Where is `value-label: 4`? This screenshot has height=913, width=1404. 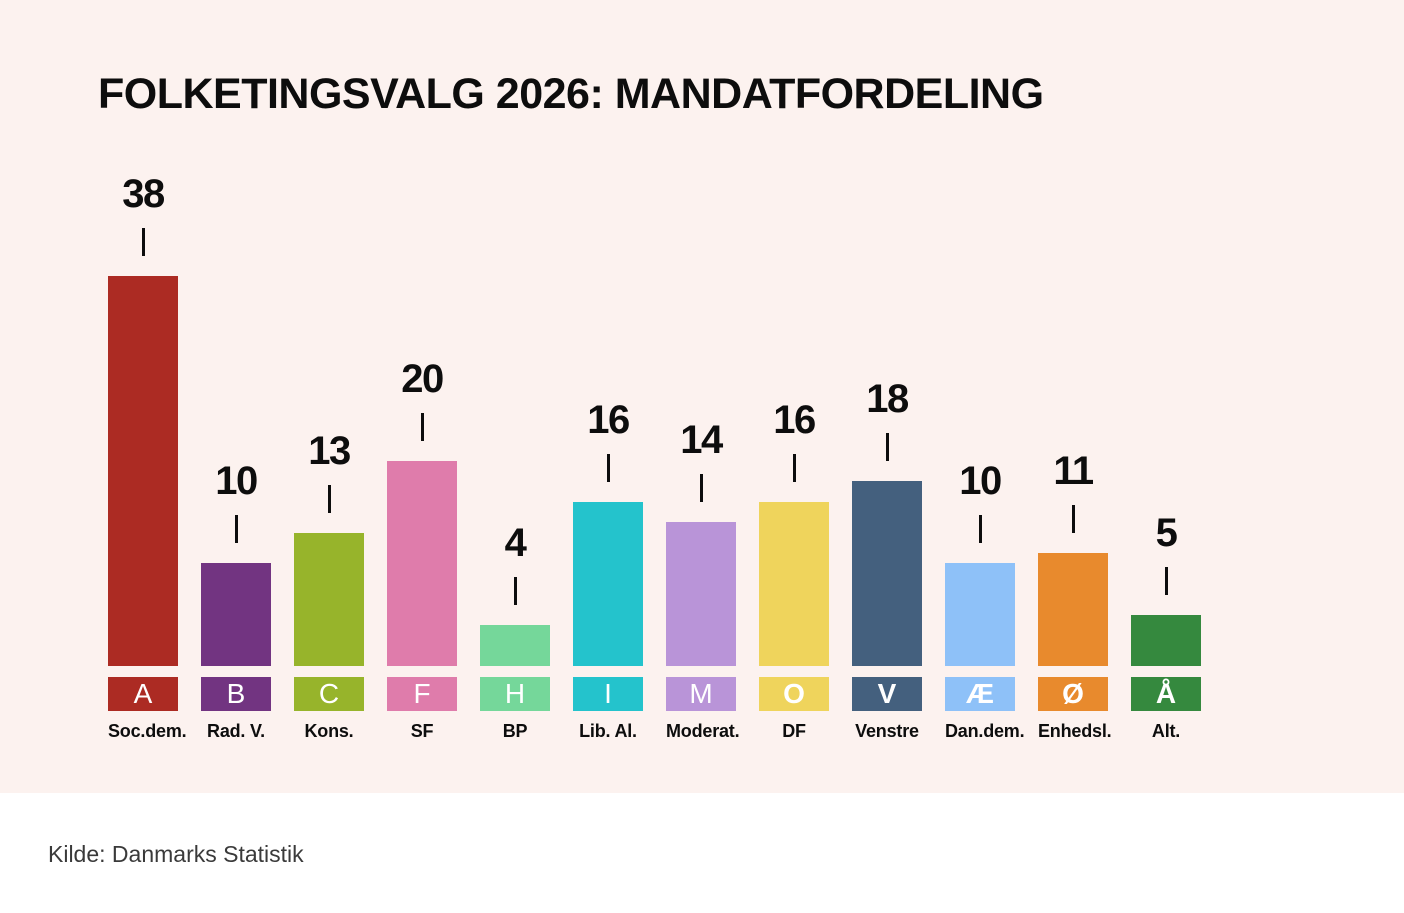
value-label: 4 is located at coordinates (515, 543).